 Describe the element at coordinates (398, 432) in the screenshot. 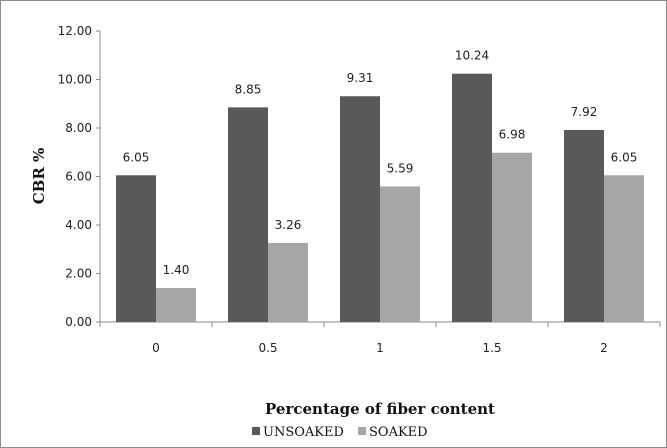

I see `legend-label-soaked: SOAKED` at that location.